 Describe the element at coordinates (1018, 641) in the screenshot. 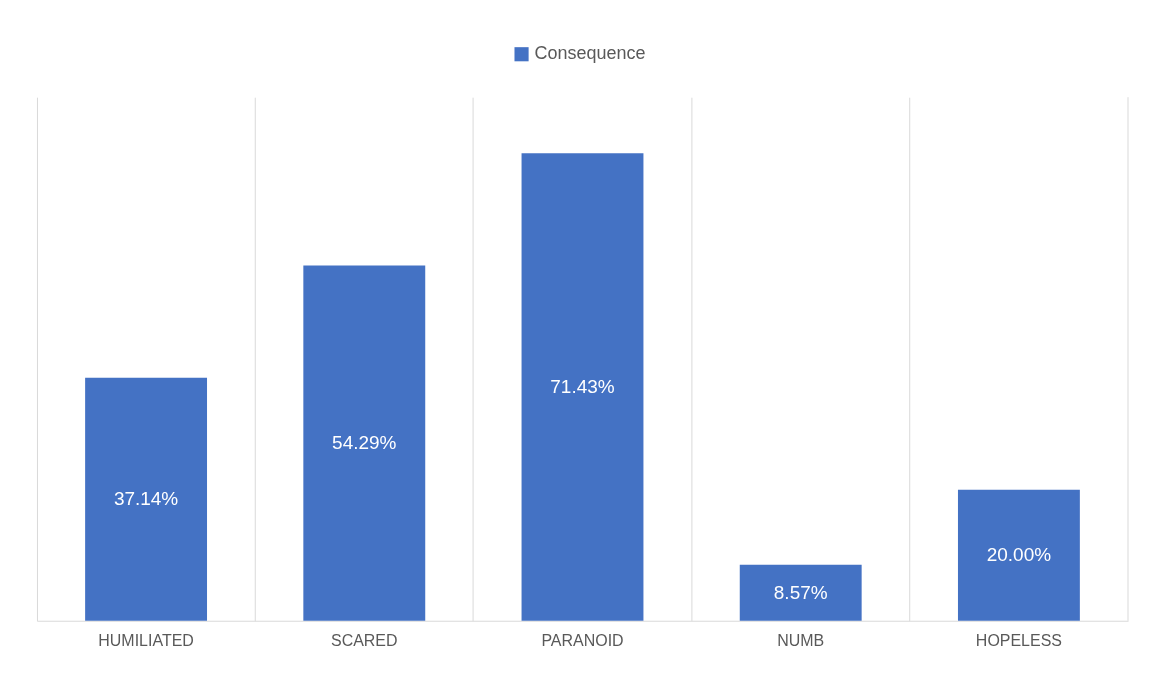

I see `x-tick-label: HOPELESS` at that location.